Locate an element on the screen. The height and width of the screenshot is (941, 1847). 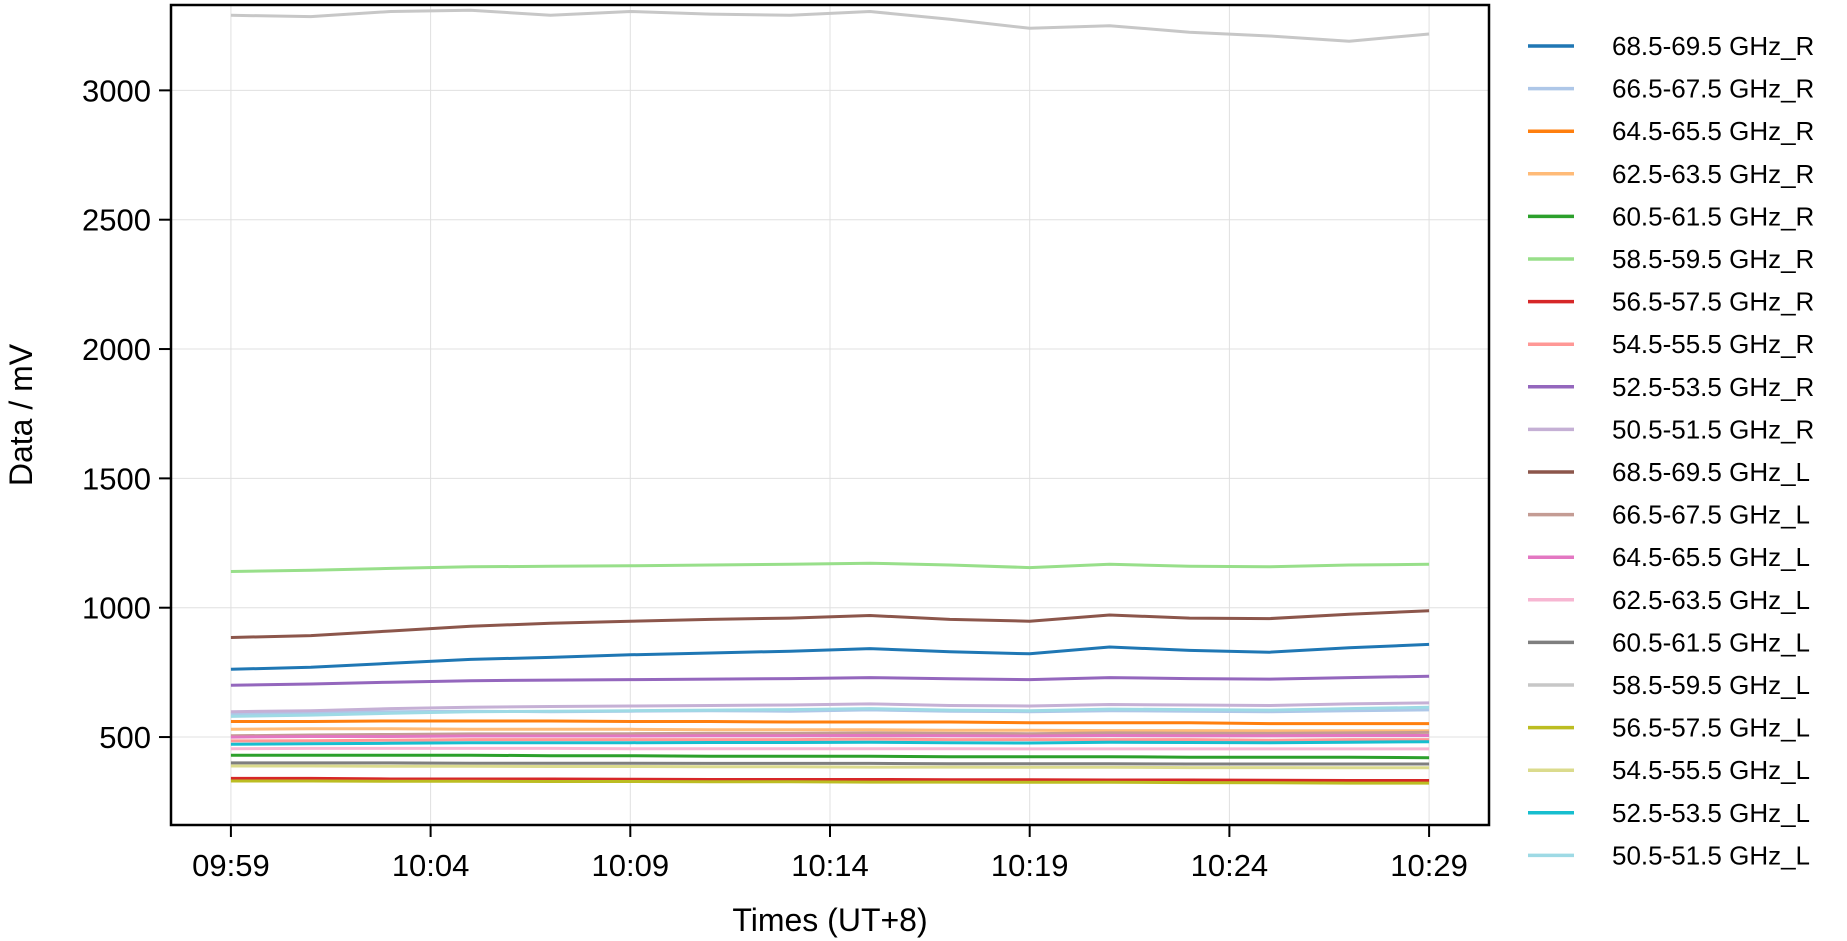
legend-item: 68.5-69.5 GHz_R is located at coordinates (1671, 46).